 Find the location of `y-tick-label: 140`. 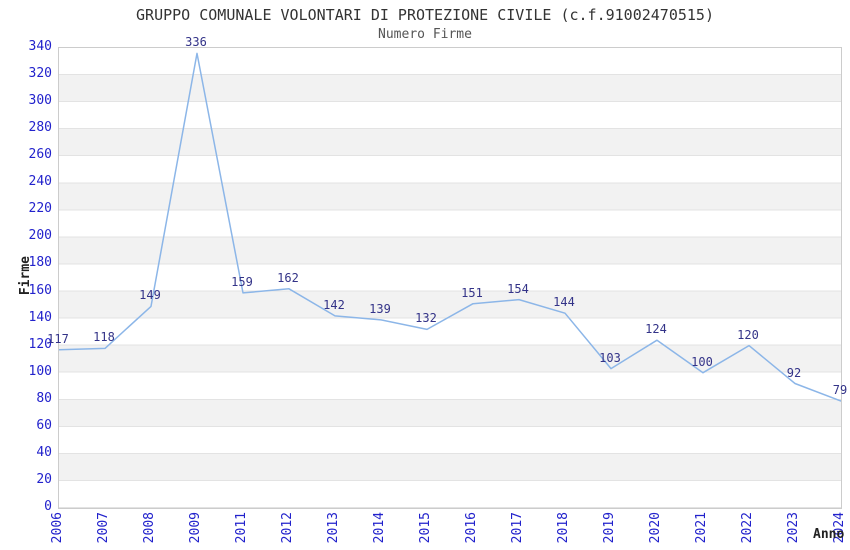

y-tick-label: 140 is located at coordinates (40, 317).